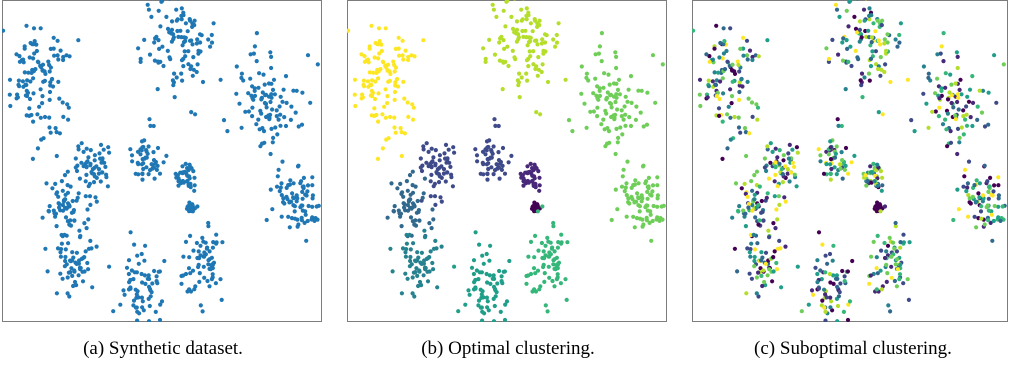 The width and height of the screenshot is (1011, 370). I want to click on caption-a-text: Synthetic dataset., so click(175, 348).